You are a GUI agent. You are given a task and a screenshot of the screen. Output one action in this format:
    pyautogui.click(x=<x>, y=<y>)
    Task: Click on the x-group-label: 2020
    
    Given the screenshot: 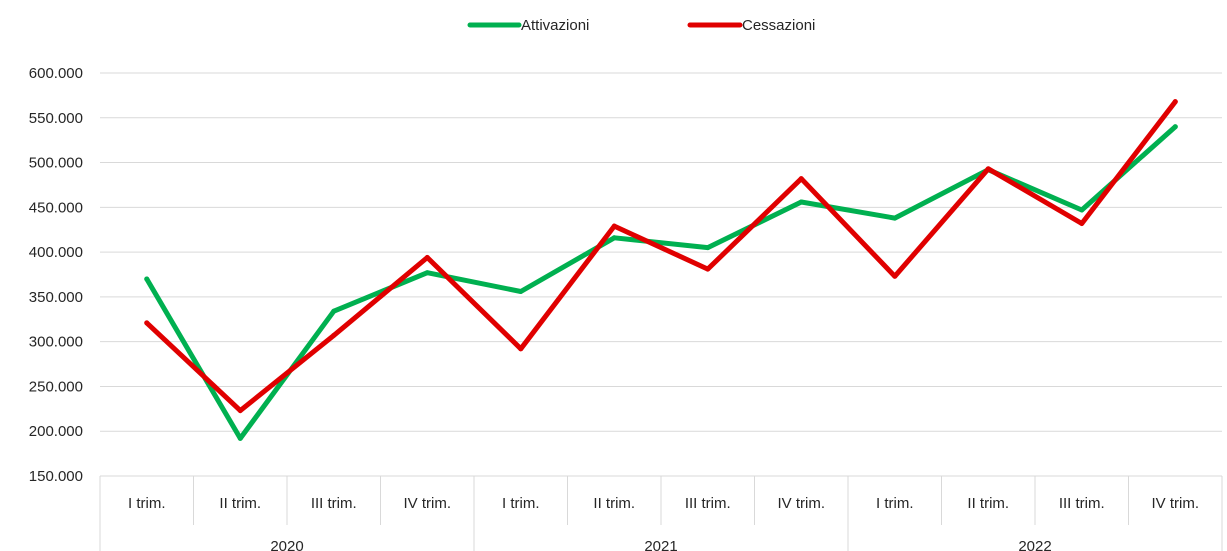 What is the action you would take?
    pyautogui.click(x=286, y=544)
    